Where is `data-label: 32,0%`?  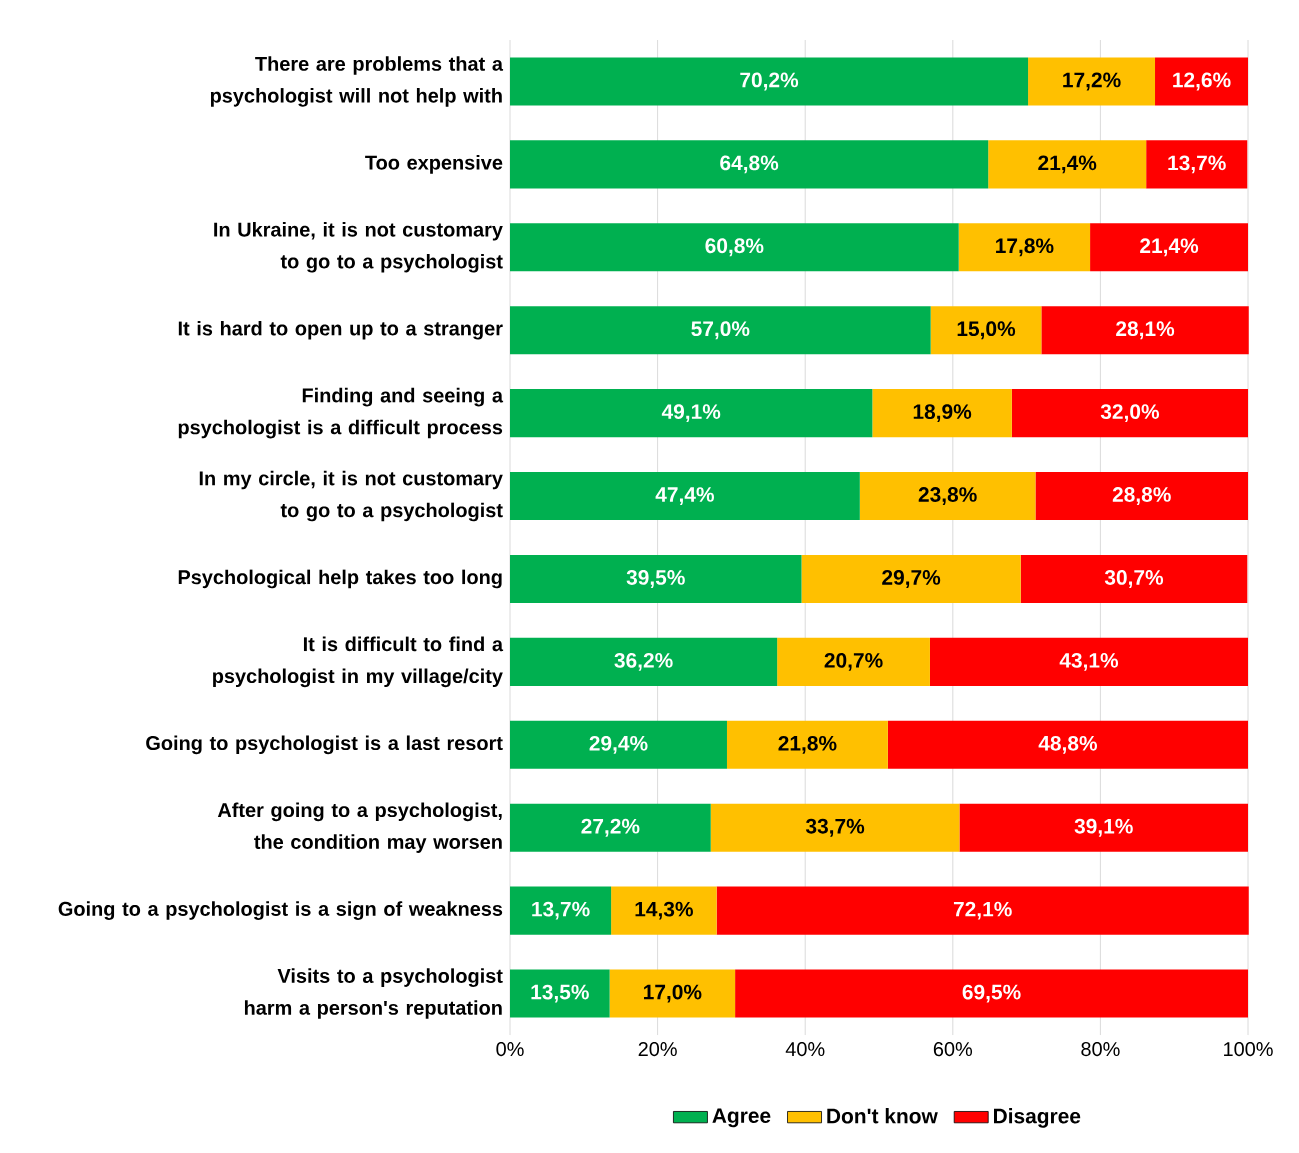
data-label: 32,0% is located at coordinates (1130, 413).